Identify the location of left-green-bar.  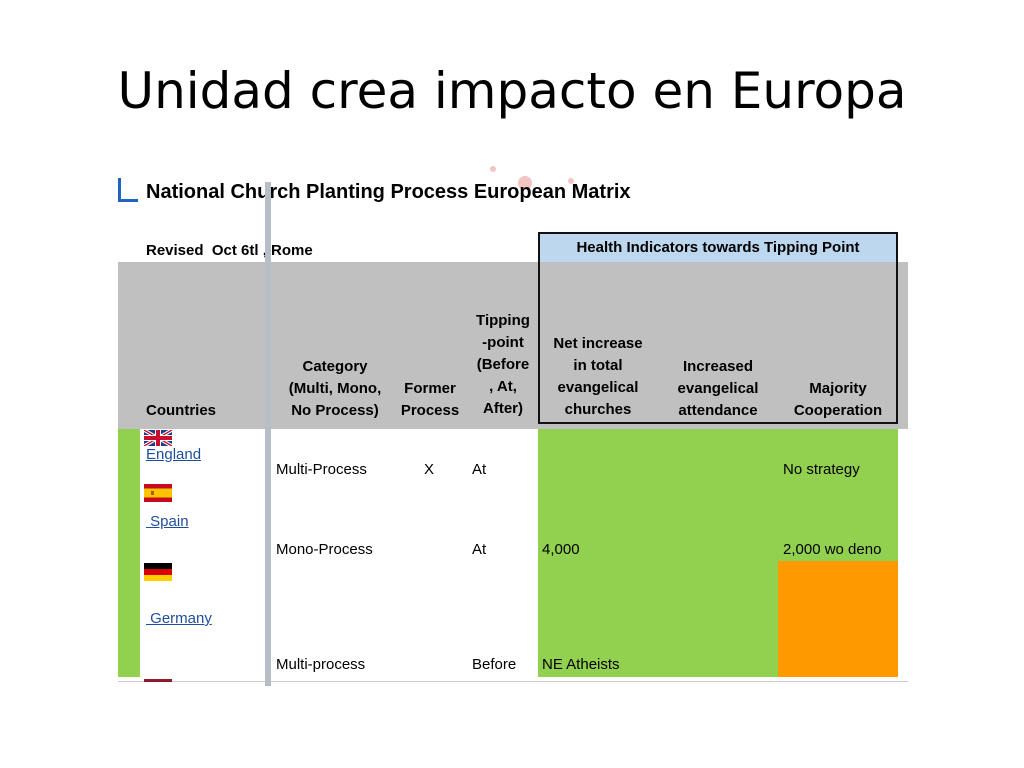
(129, 553).